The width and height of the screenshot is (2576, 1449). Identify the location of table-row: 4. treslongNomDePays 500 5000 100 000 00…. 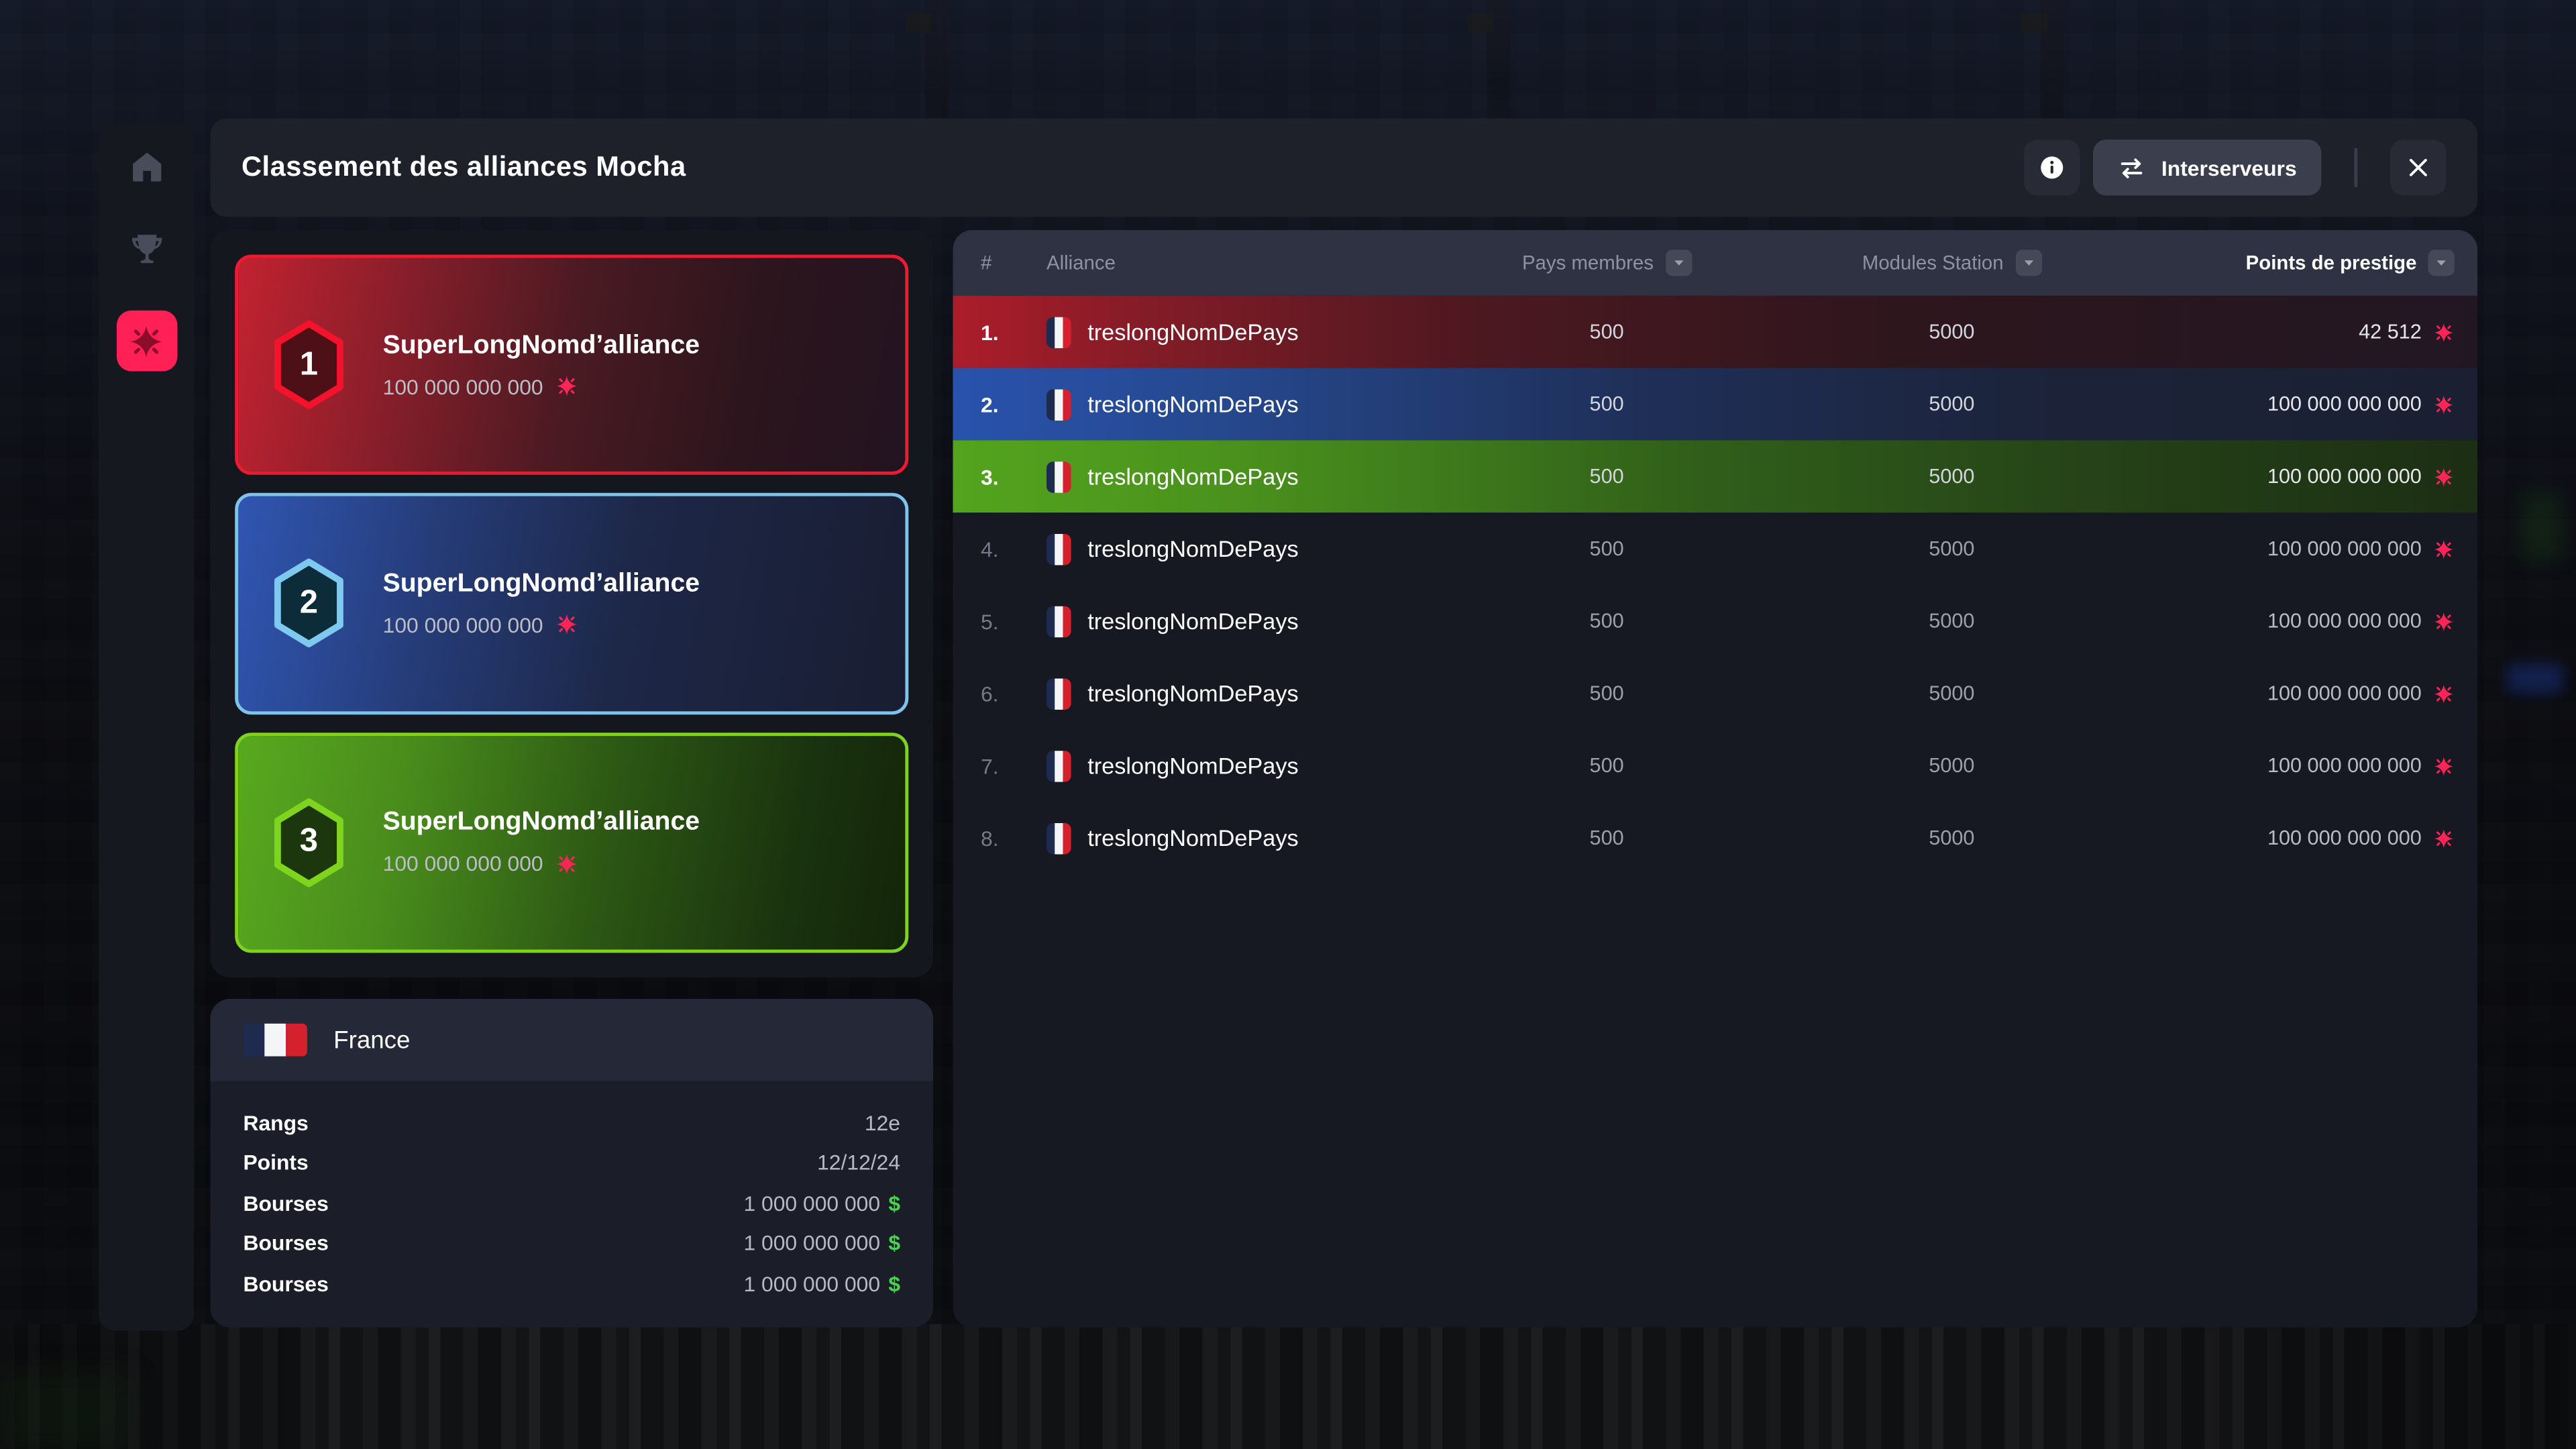
(1715, 549).